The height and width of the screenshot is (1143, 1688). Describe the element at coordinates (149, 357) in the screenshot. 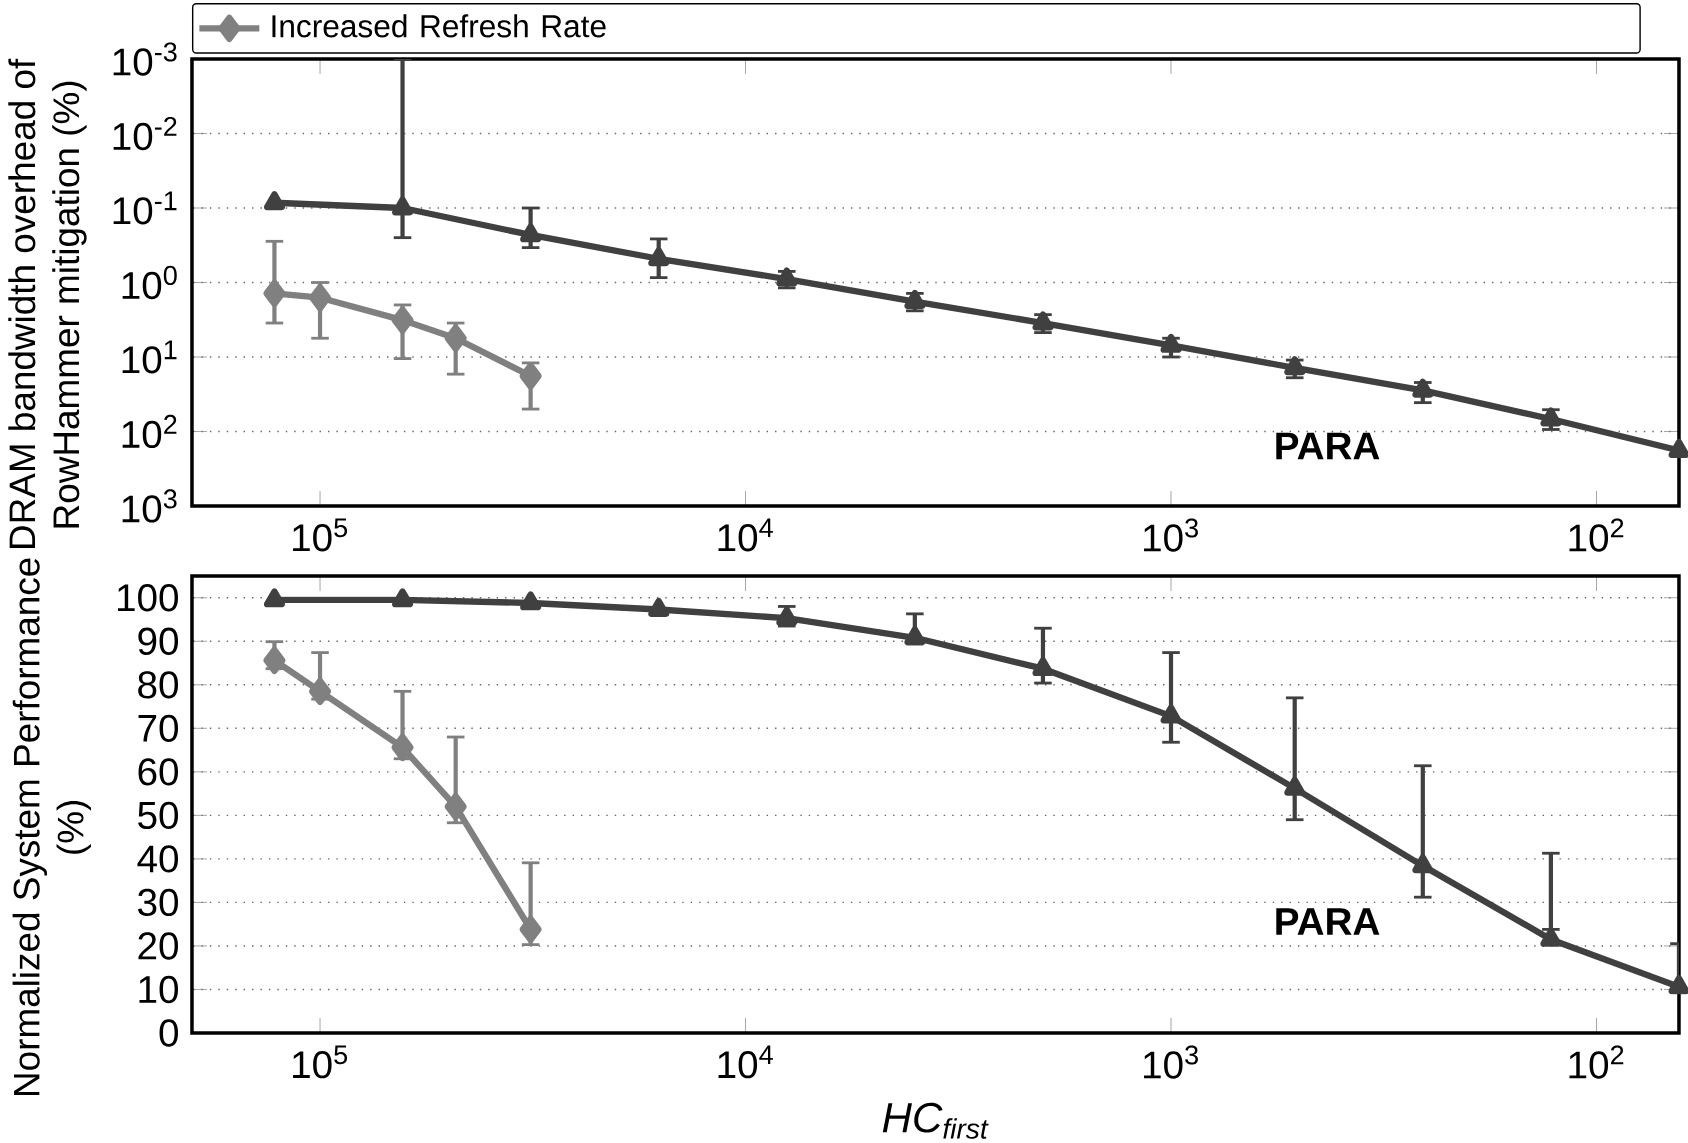

I see `y-tick-label: 10$^{1}$` at that location.